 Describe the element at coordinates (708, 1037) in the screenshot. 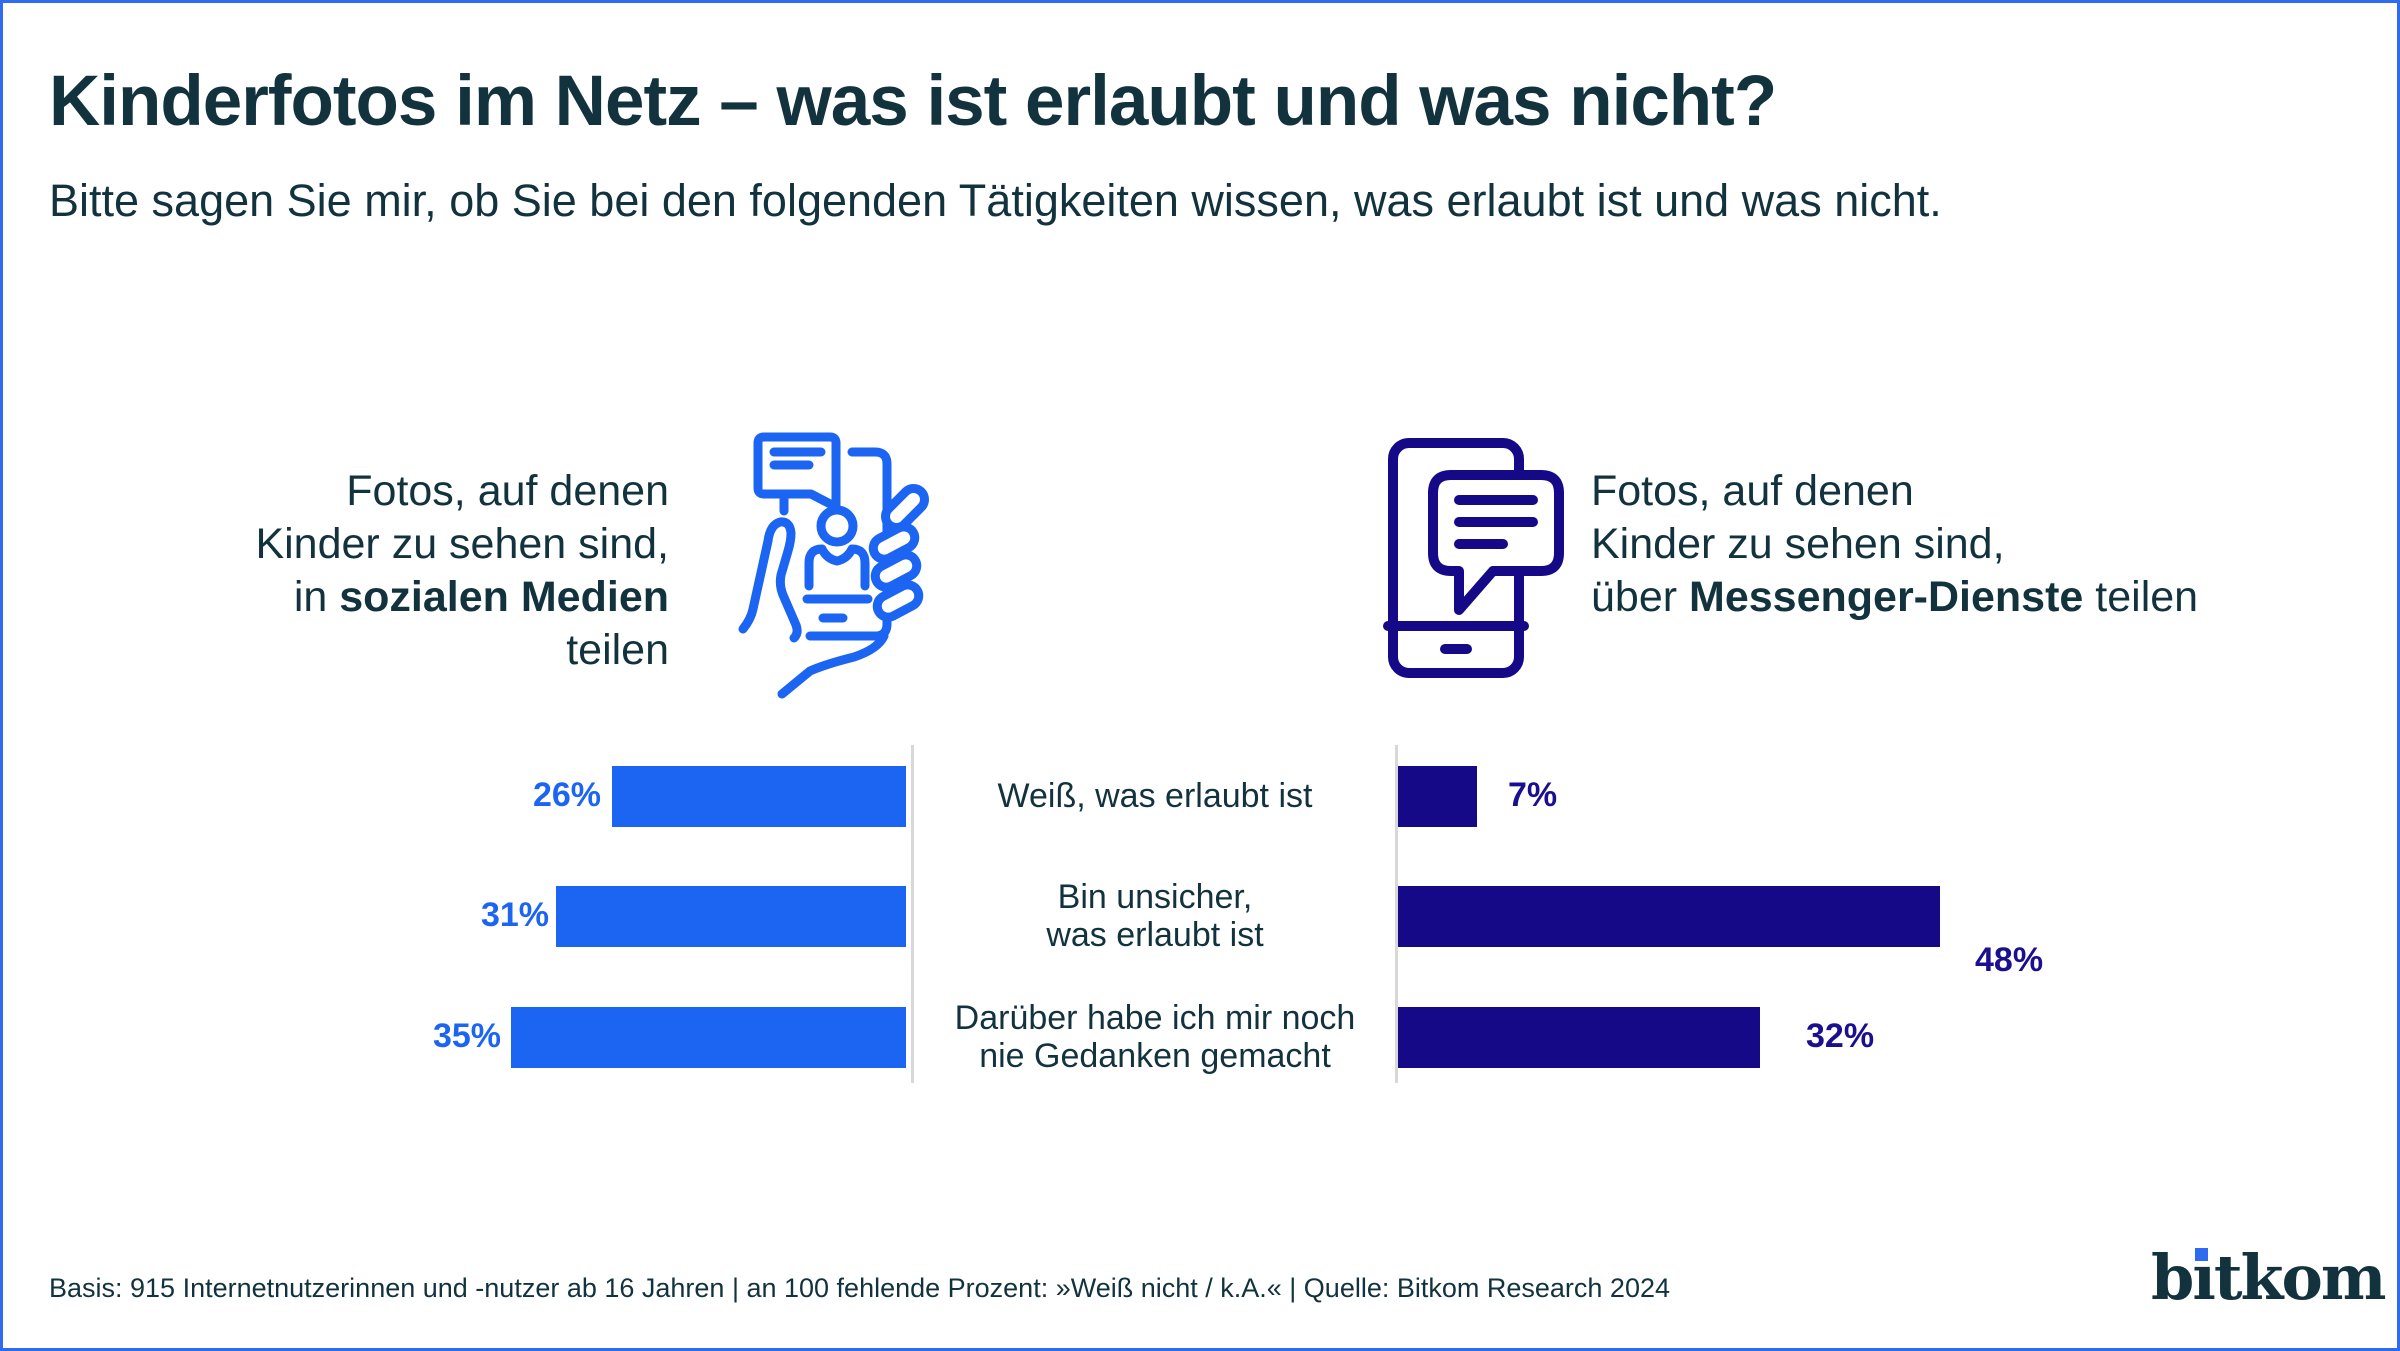

I see `bar-social-nie-gedanken` at that location.